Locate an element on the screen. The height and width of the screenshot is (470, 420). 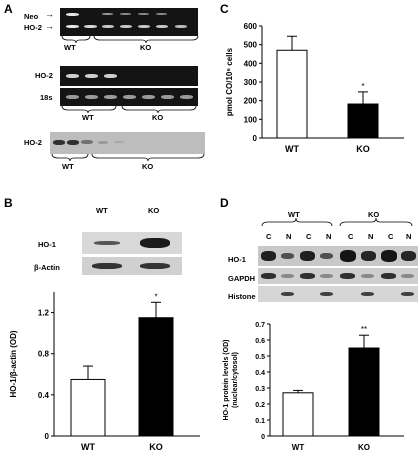
y-tick-label: 1.2 is located at coordinates (44, 313).